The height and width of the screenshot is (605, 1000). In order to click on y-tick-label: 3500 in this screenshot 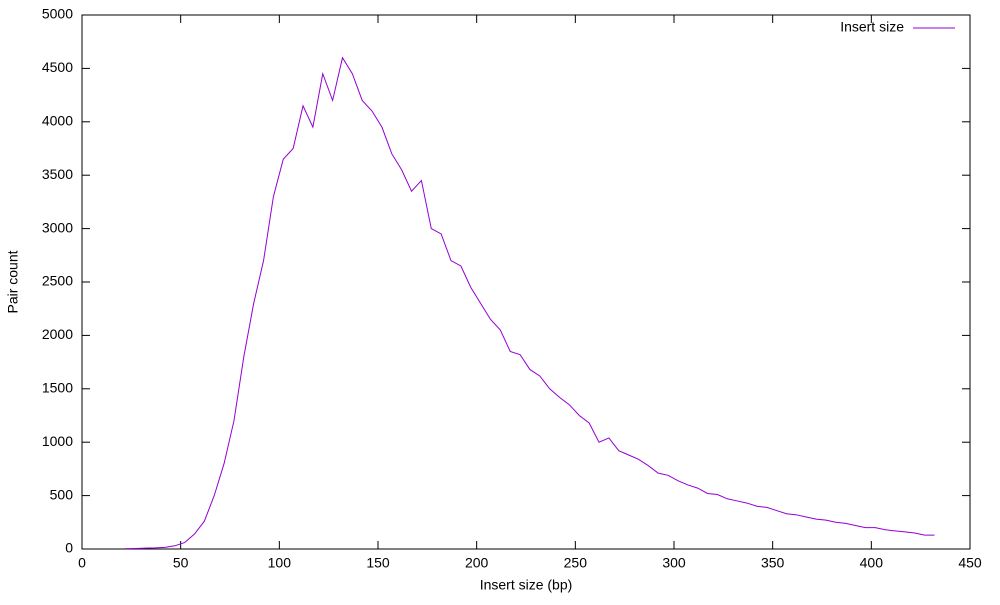, I will do `click(57, 174)`.